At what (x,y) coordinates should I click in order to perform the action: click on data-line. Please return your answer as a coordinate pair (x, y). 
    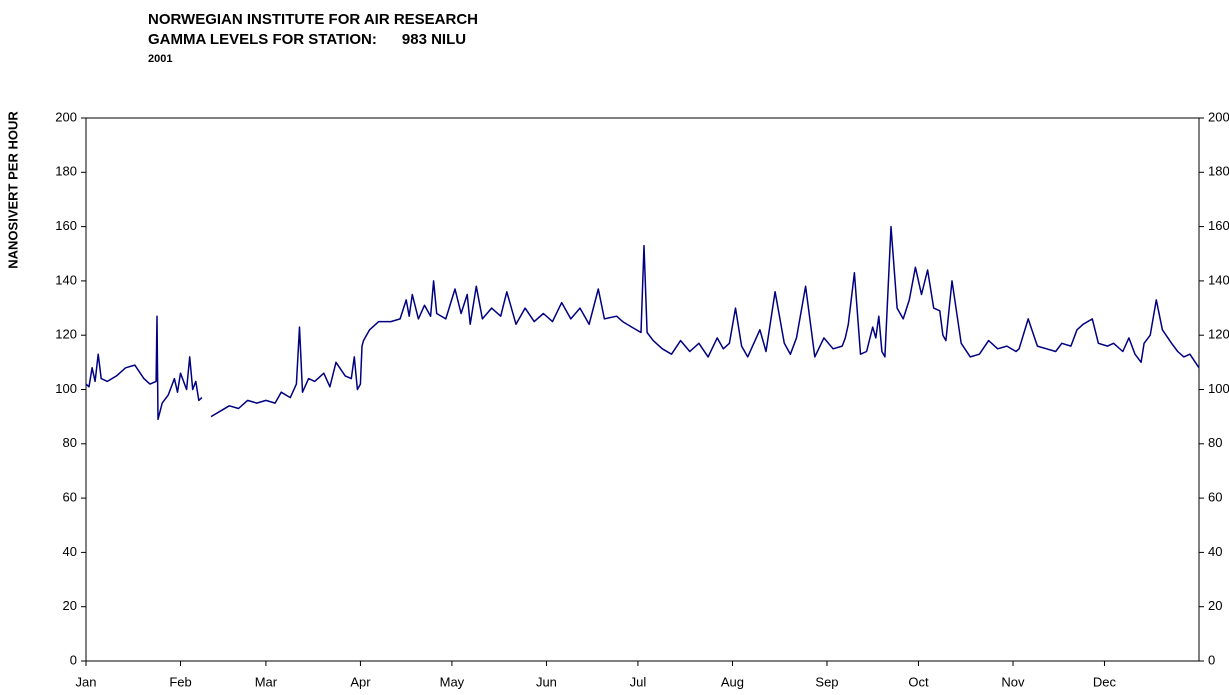
    Looking at the image, I should click on (144, 368).